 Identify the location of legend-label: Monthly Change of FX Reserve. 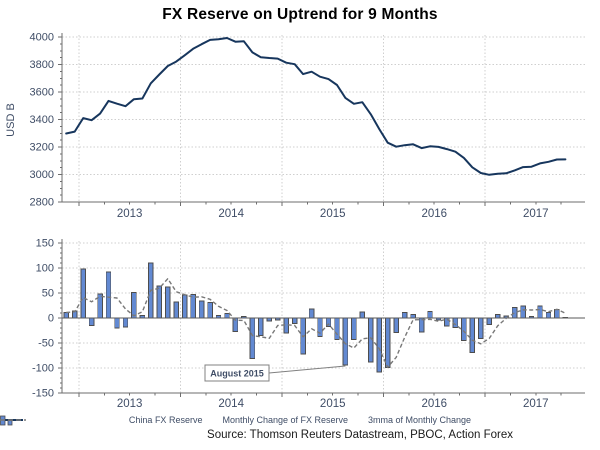
(285, 420).